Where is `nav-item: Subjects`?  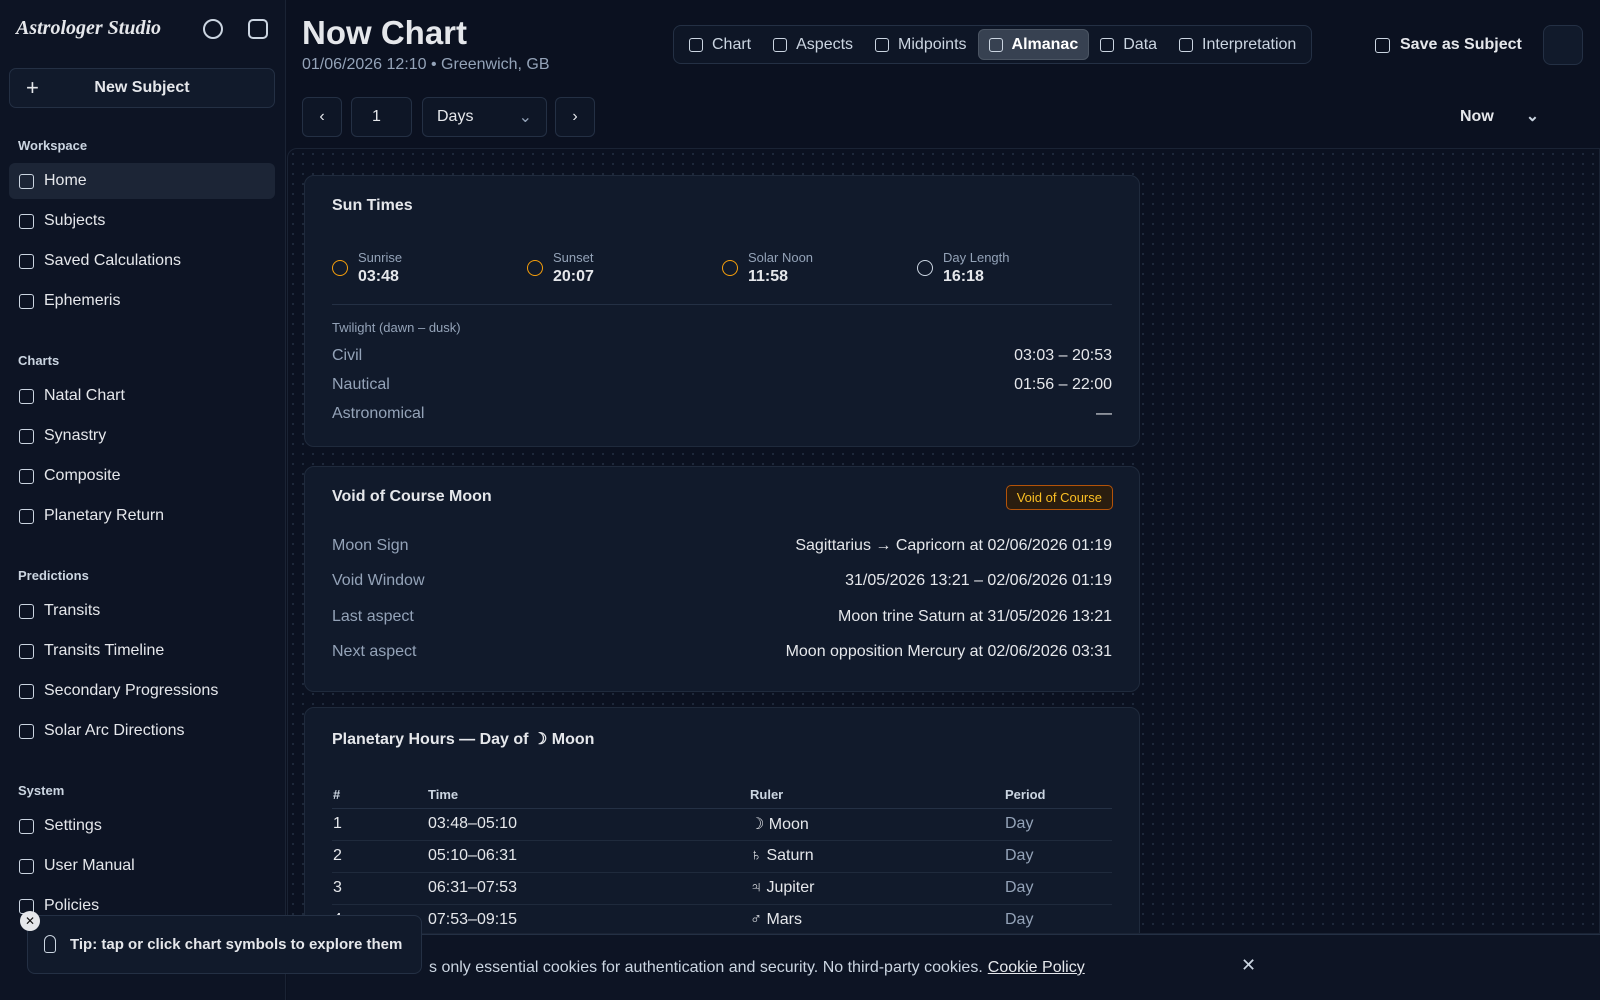
nav-item: Subjects is located at coordinates (142, 221).